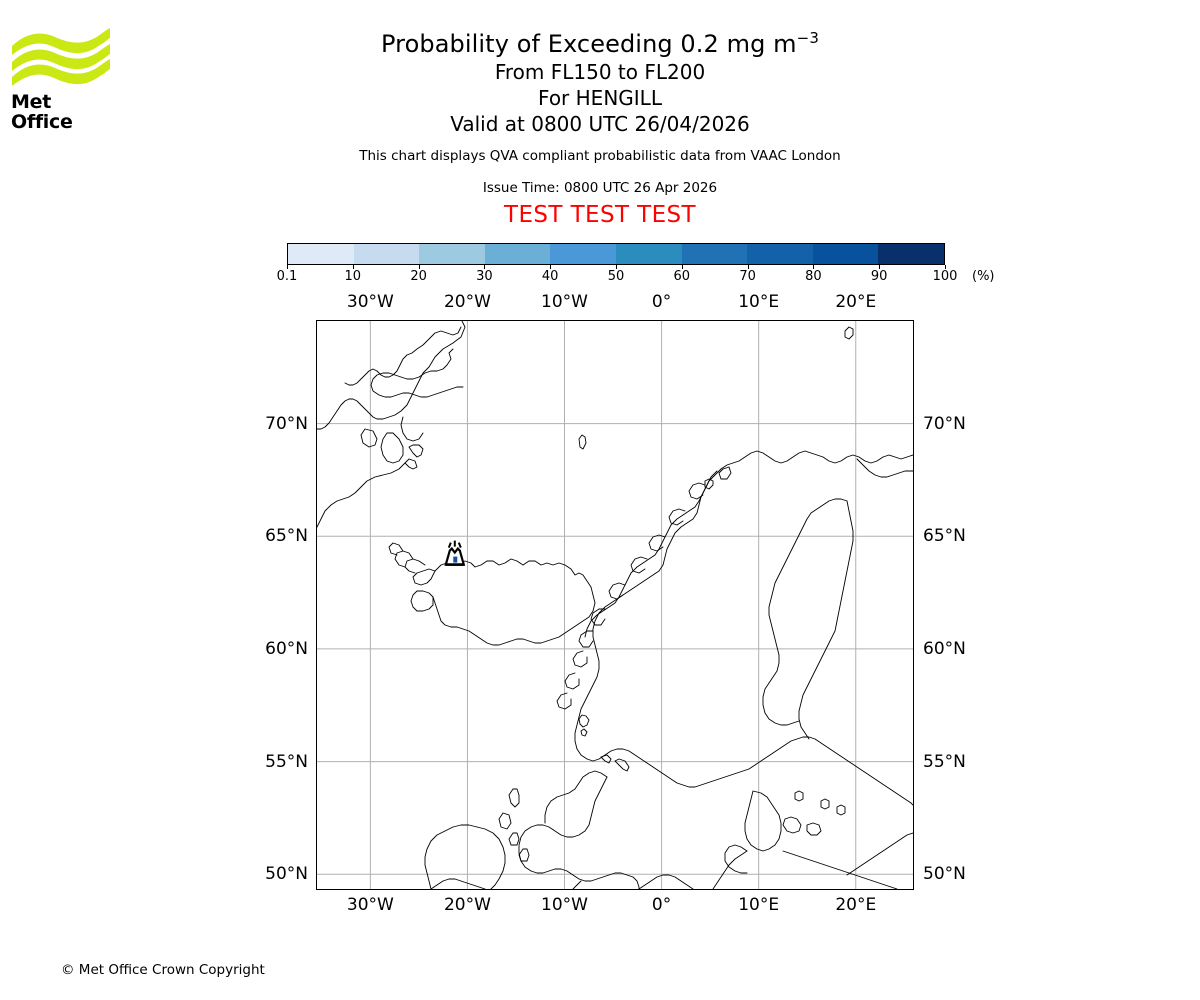 Image resolution: width=1200 pixels, height=1000 pixels. I want to click on met-office-logo: Met Office, so click(61, 78).